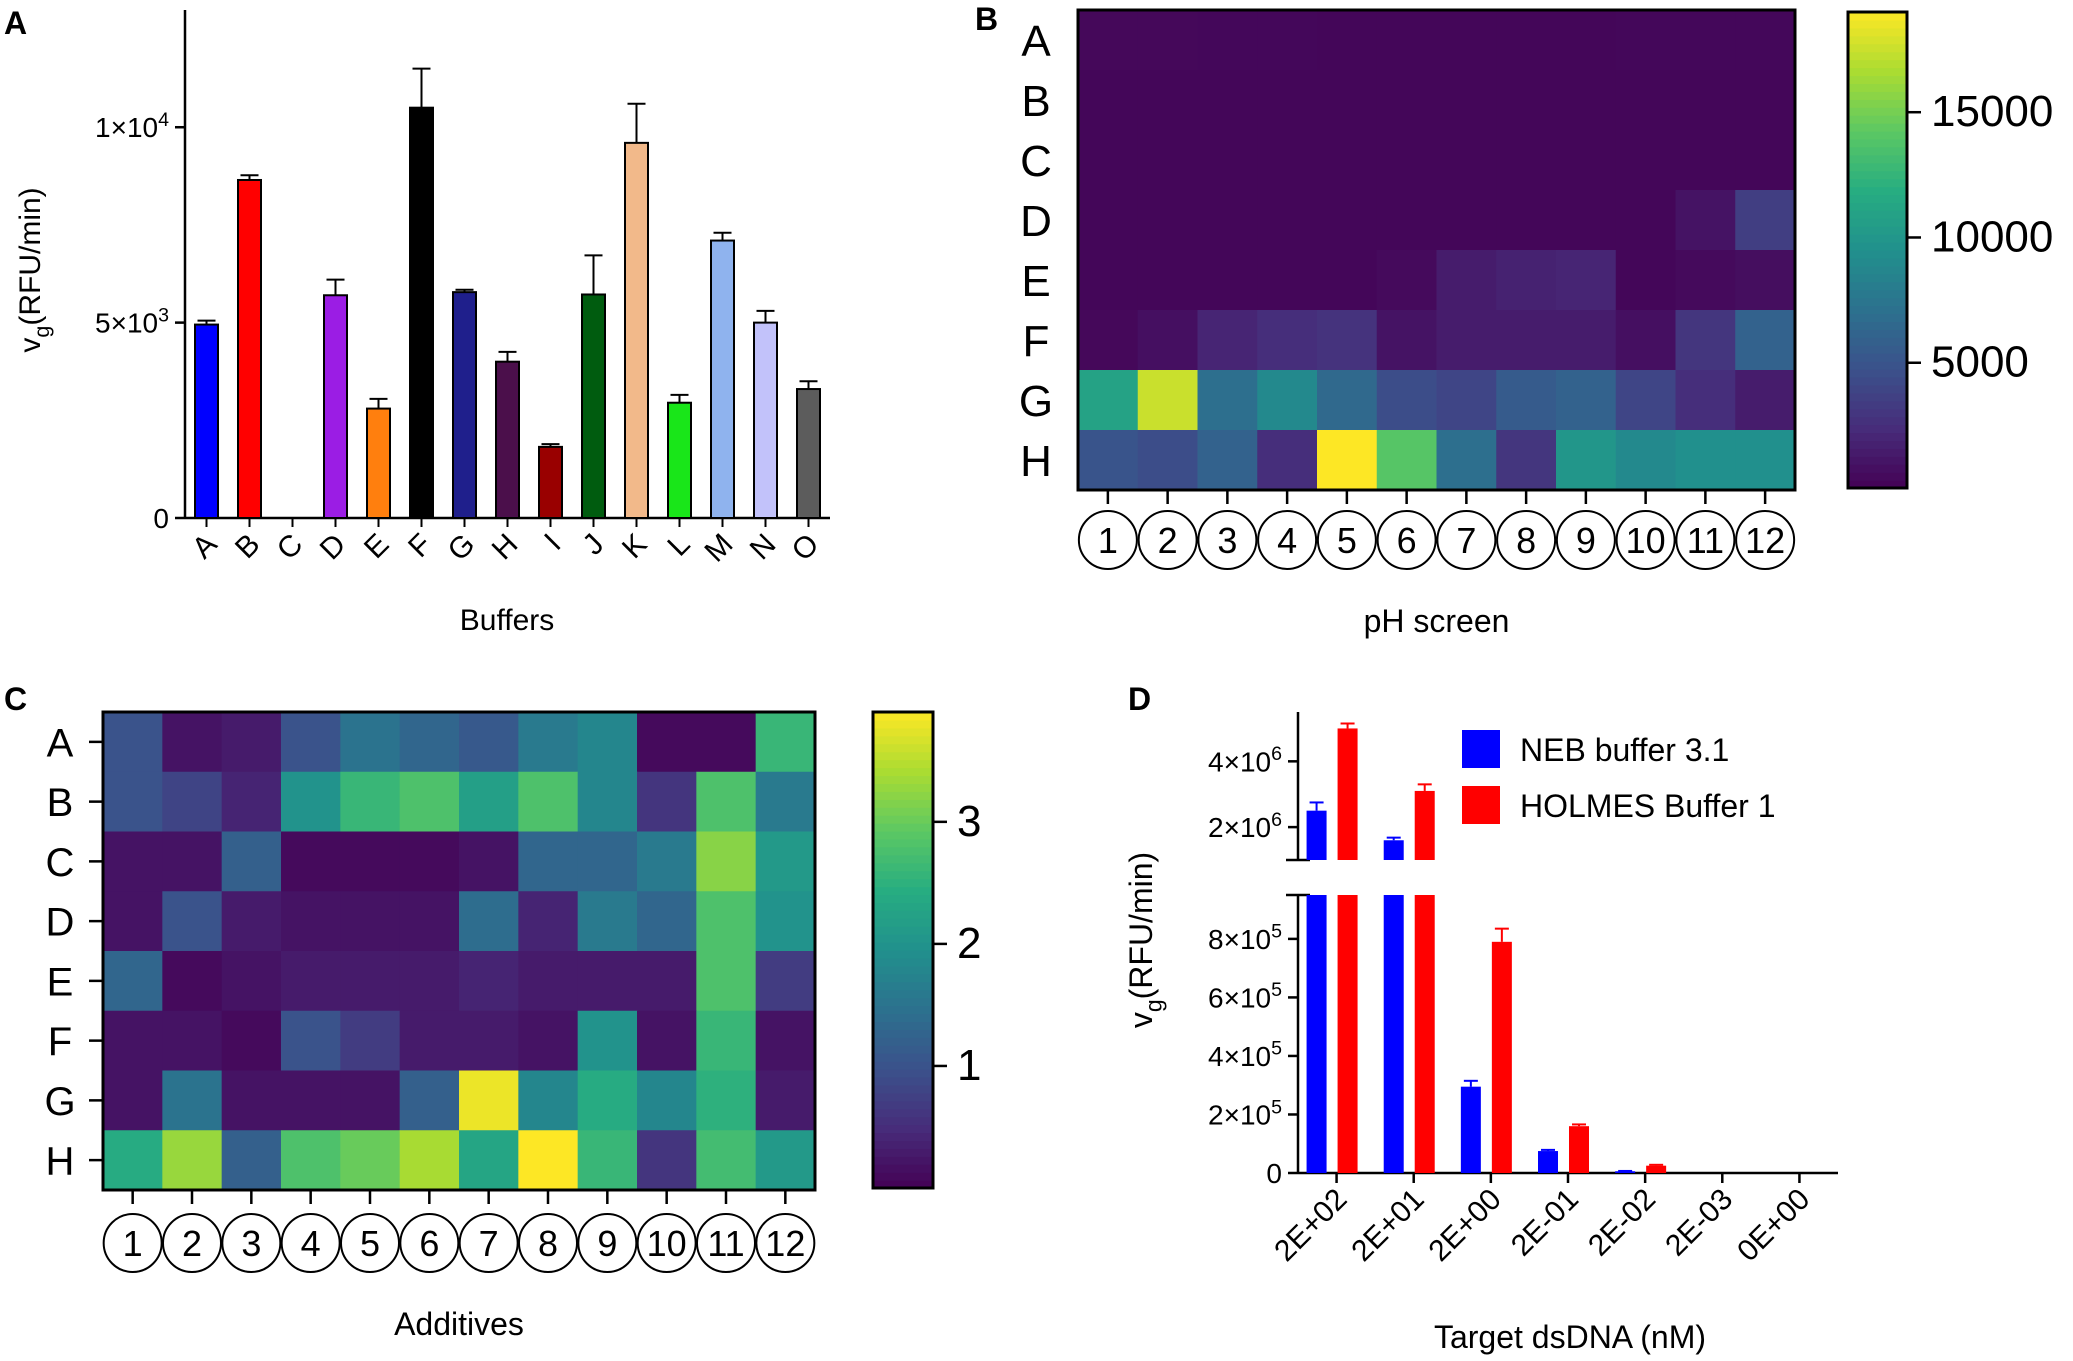 The width and height of the screenshot is (2073, 1361). Describe the element at coordinates (133, 861) in the screenshot. I see `c-cell: C1: 0.2` at that location.